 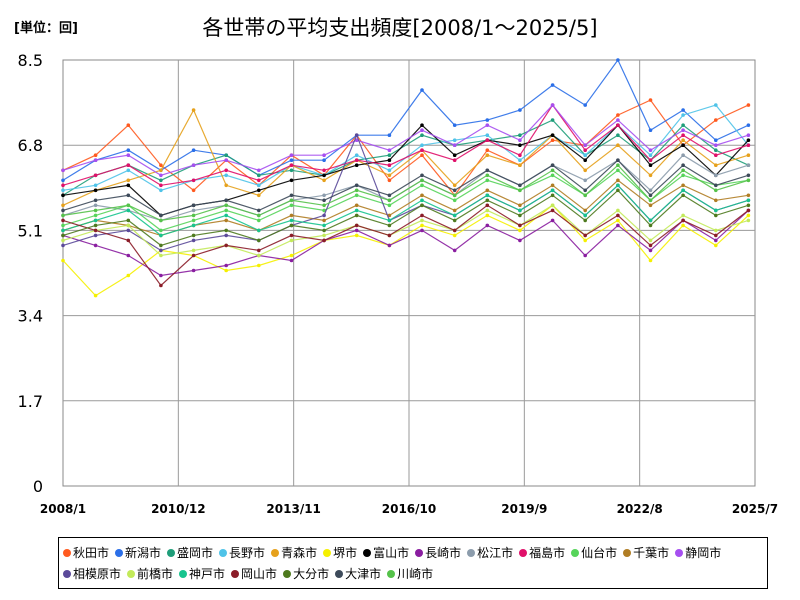 I want to click on legend-item: 神戸市, so click(x=202, y=573).